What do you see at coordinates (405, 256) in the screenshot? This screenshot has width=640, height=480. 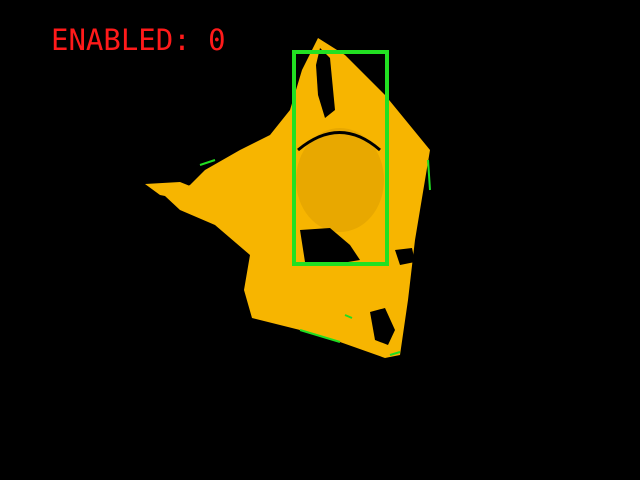 I see `cone-hole-right` at bounding box center [405, 256].